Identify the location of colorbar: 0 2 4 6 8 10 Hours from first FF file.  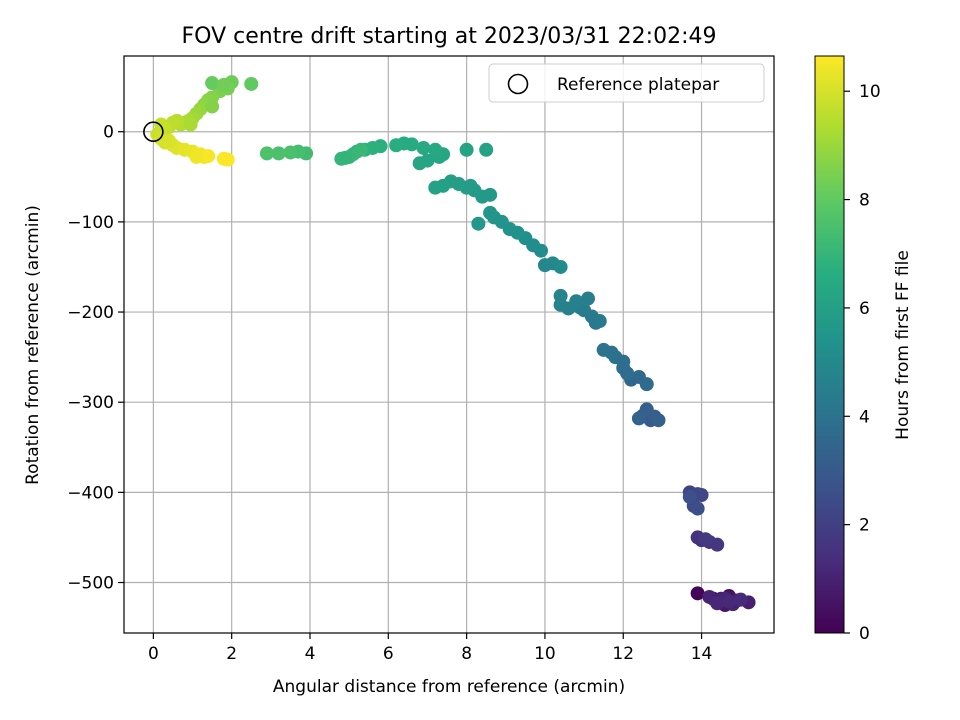
(863, 349).